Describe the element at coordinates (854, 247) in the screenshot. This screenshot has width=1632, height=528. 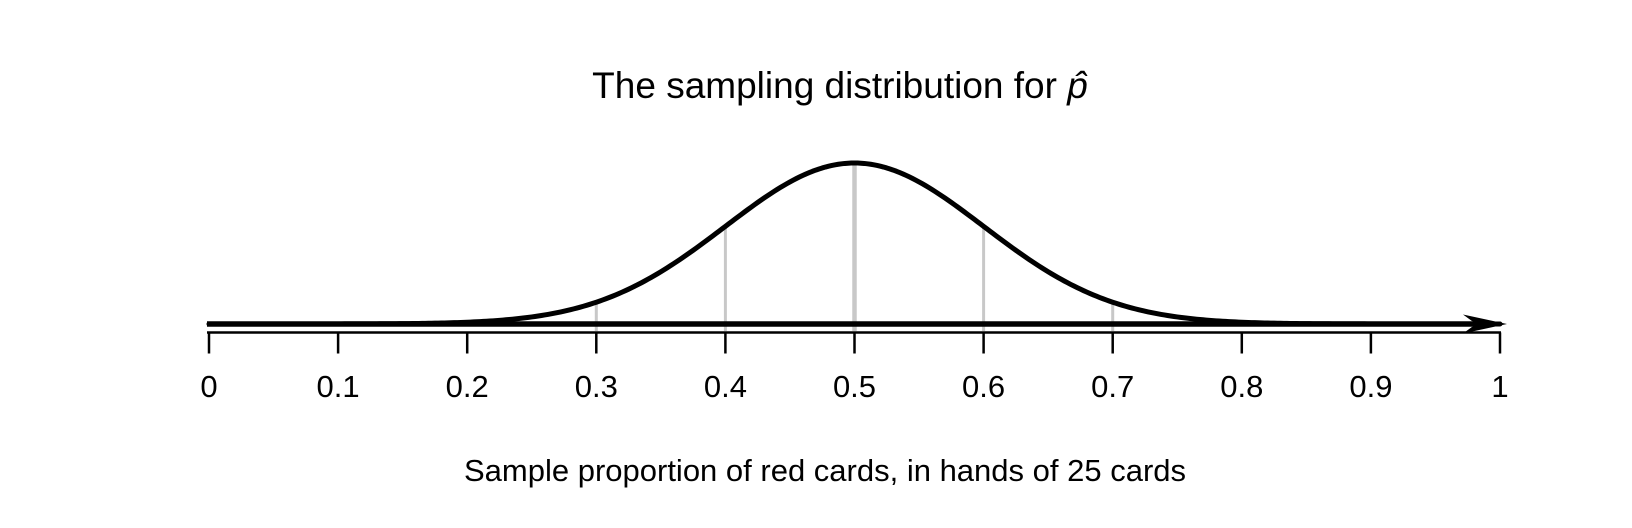
I see `guide-lines-group` at that location.